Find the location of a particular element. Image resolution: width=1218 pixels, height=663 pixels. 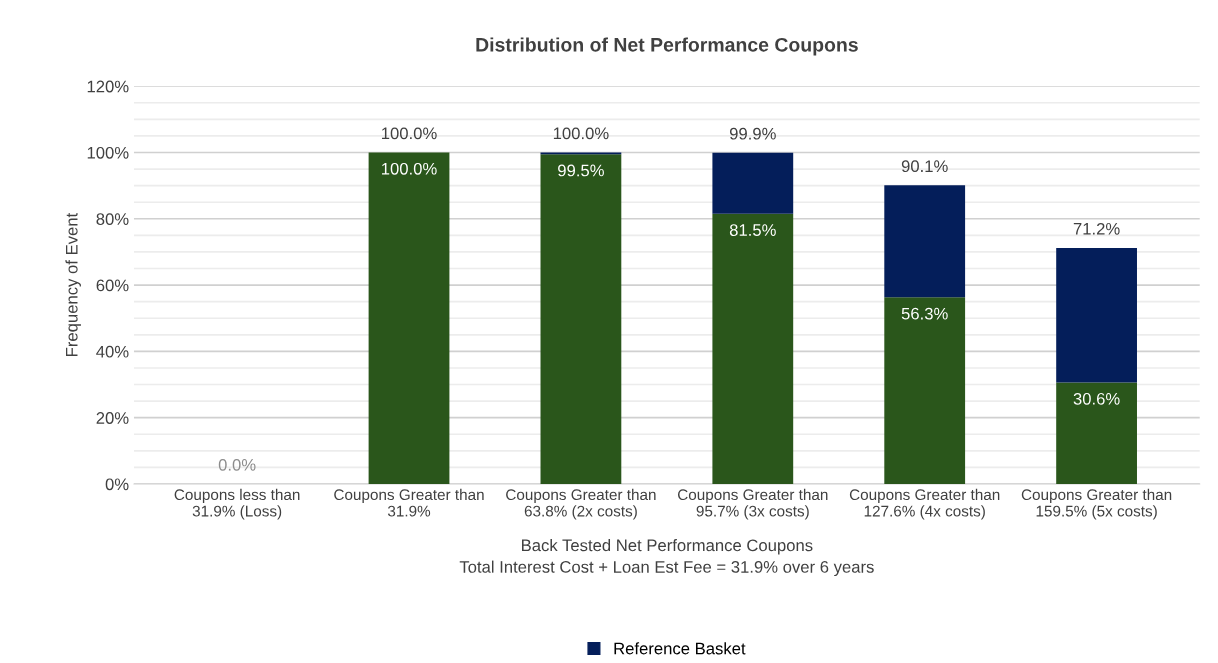

x-tick-label: Coupons Greater than 127.6% (4x costs) is located at coordinates (924, 504).